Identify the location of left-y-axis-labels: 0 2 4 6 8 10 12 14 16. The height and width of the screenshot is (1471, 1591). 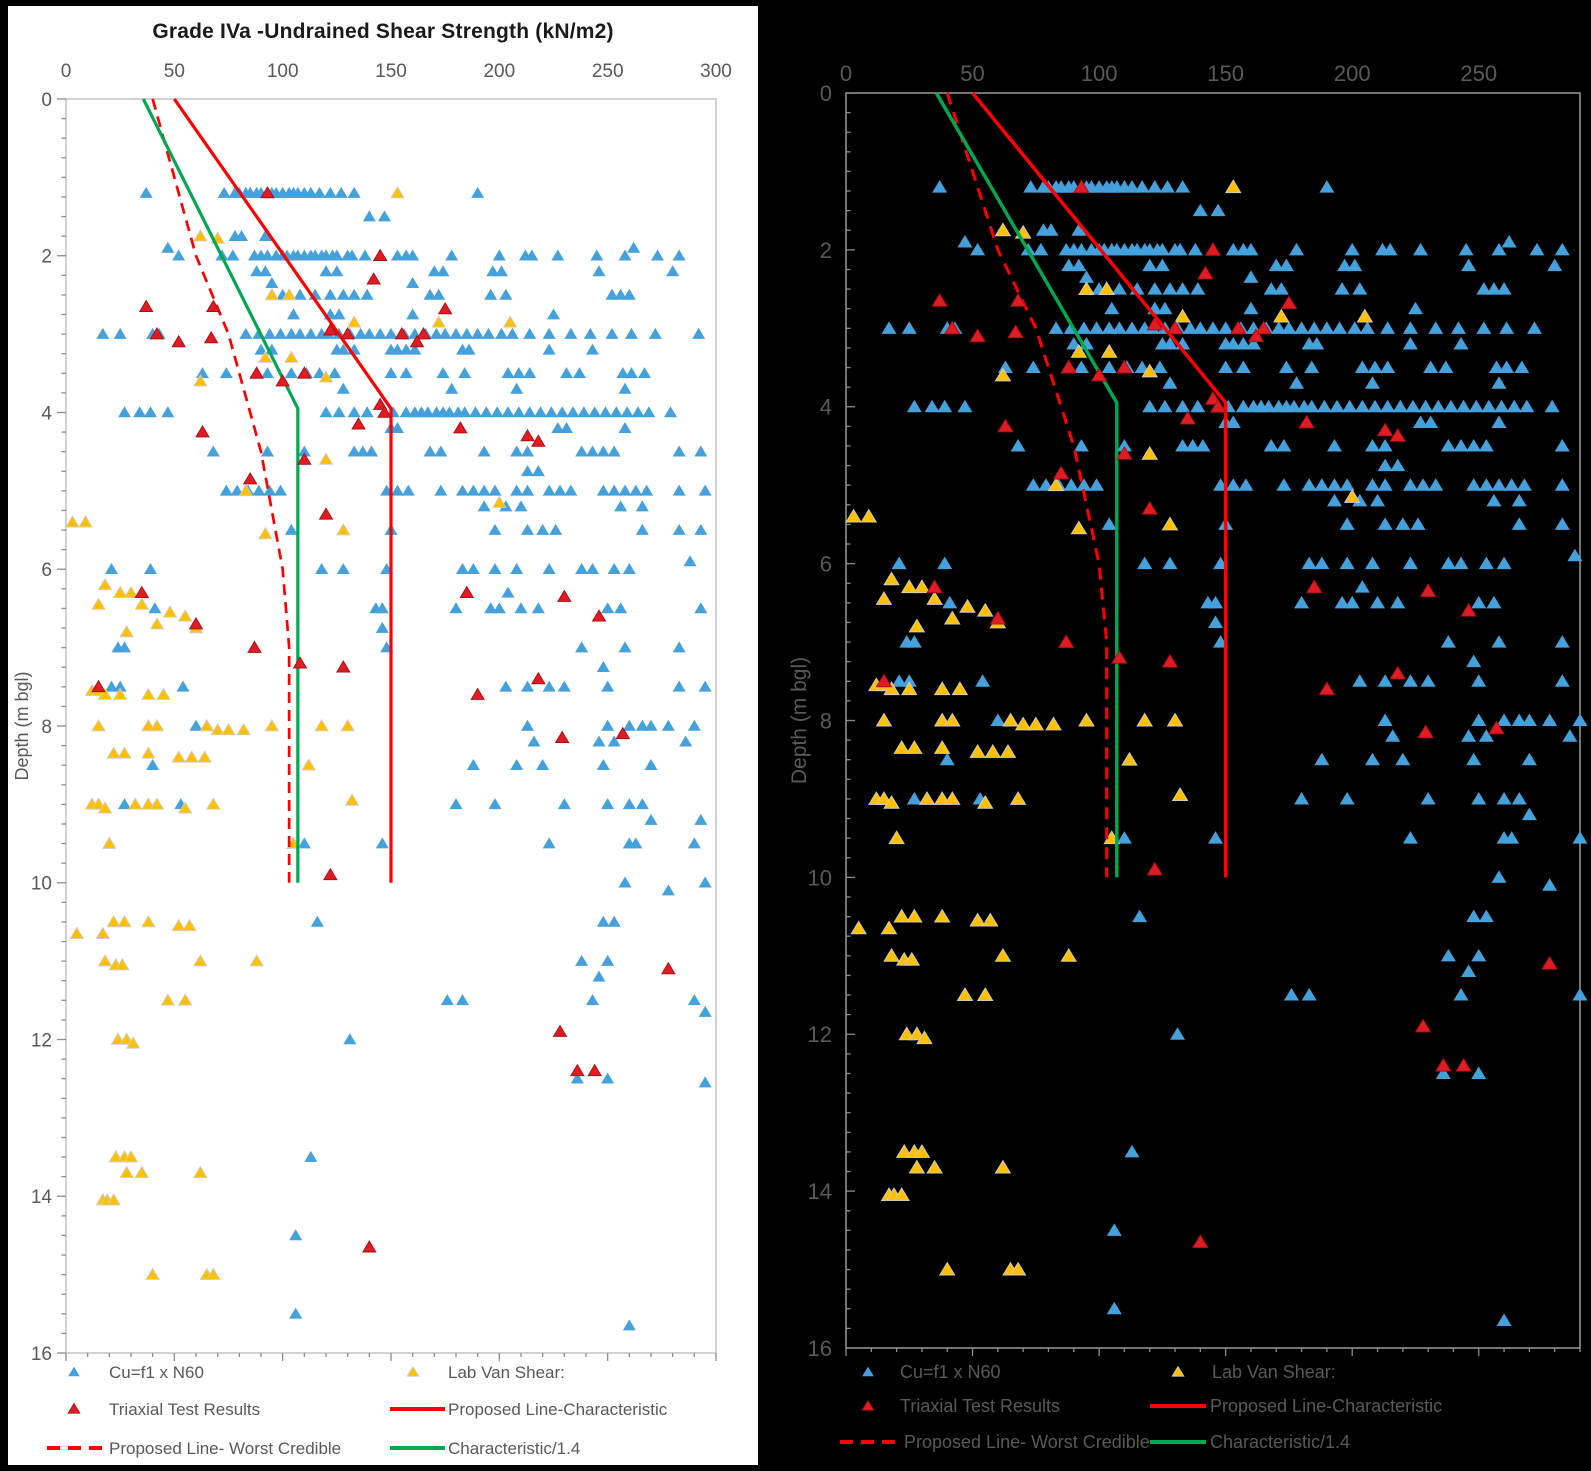
(42, 727).